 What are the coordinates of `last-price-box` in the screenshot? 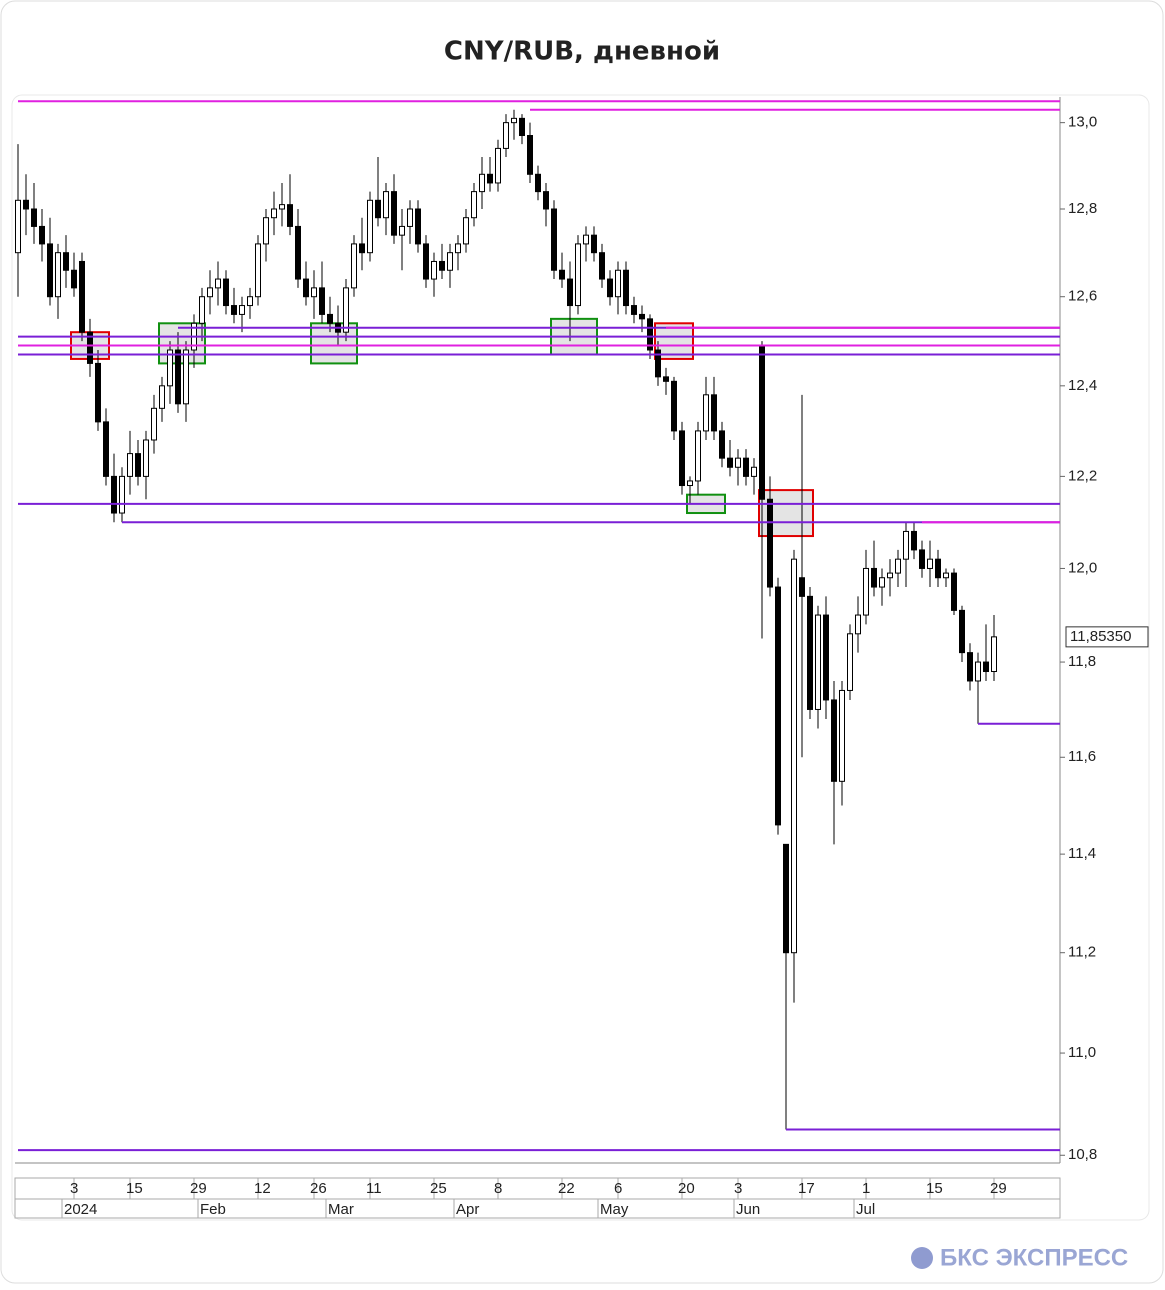 It's located at (1107, 637).